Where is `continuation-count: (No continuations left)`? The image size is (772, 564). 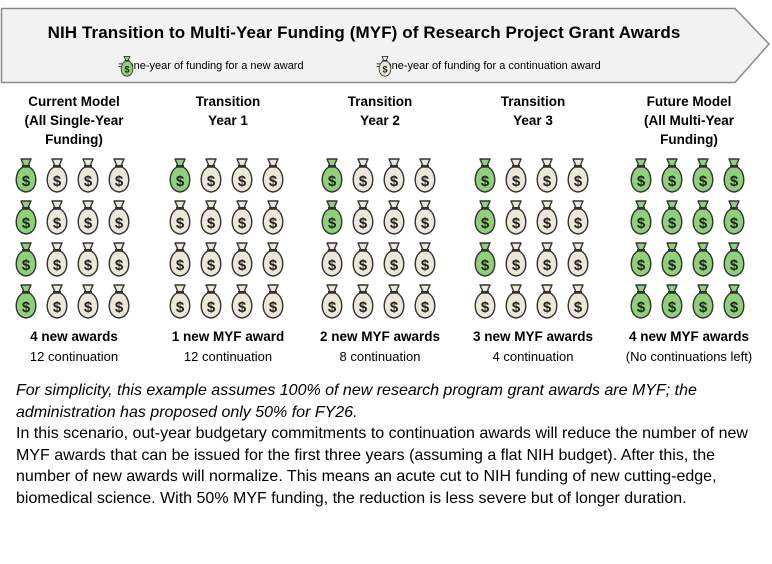 continuation-count: (No continuations left) is located at coordinates (689, 356).